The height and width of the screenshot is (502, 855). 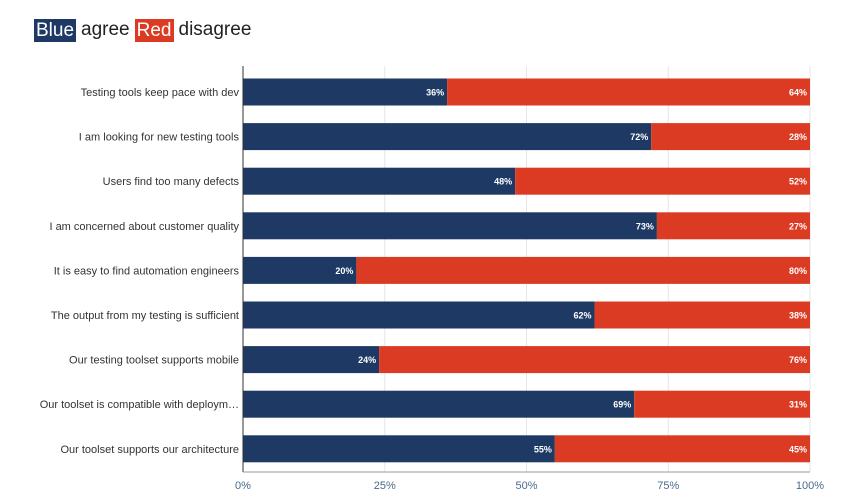 What do you see at coordinates (543, 449) in the screenshot?
I see `value-label-agree-8: 55%` at bounding box center [543, 449].